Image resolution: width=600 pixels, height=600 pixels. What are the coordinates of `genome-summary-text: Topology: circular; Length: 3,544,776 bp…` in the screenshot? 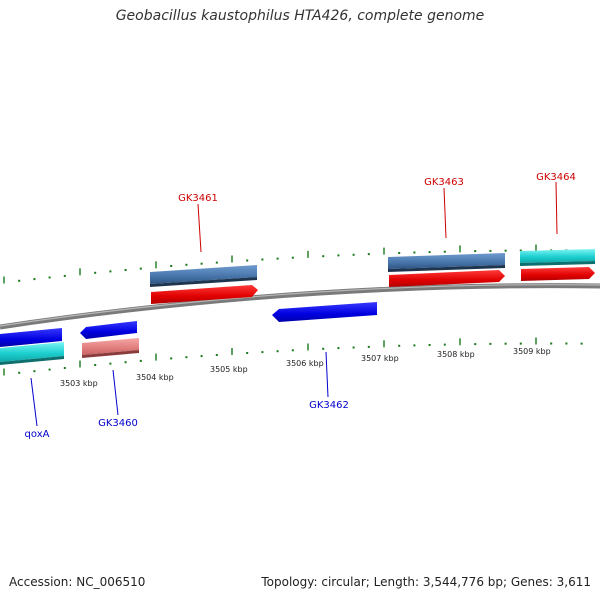 It's located at (426, 582).